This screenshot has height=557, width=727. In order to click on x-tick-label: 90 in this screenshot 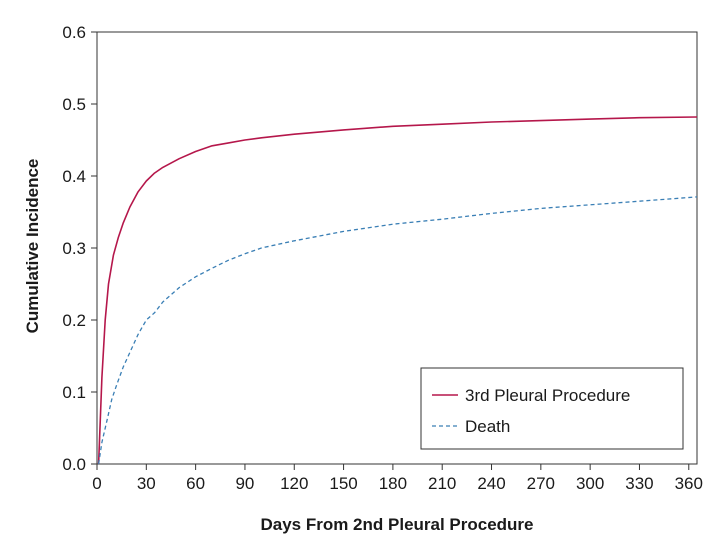, I will do `click(244, 483)`.